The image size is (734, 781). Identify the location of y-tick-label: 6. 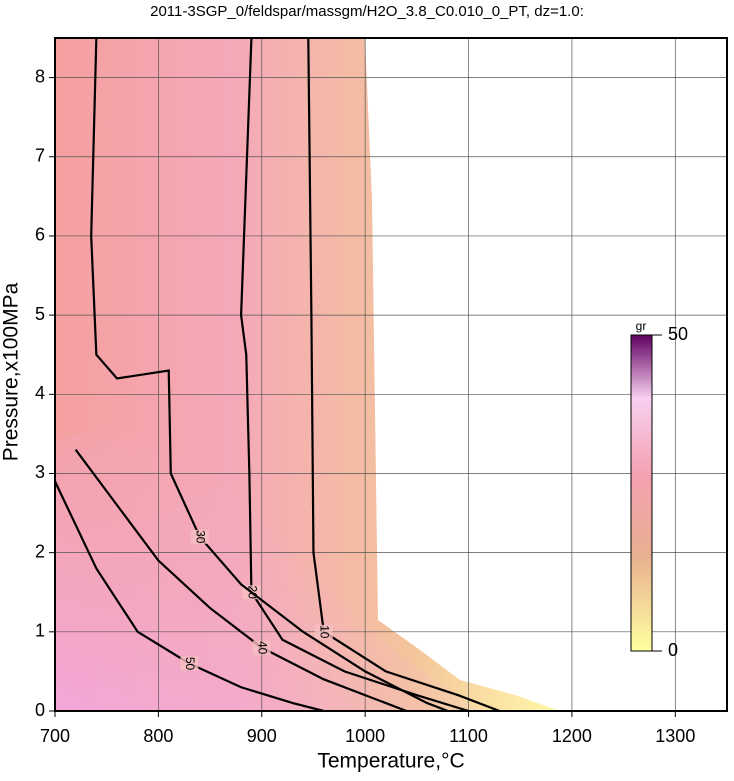
(40, 235).